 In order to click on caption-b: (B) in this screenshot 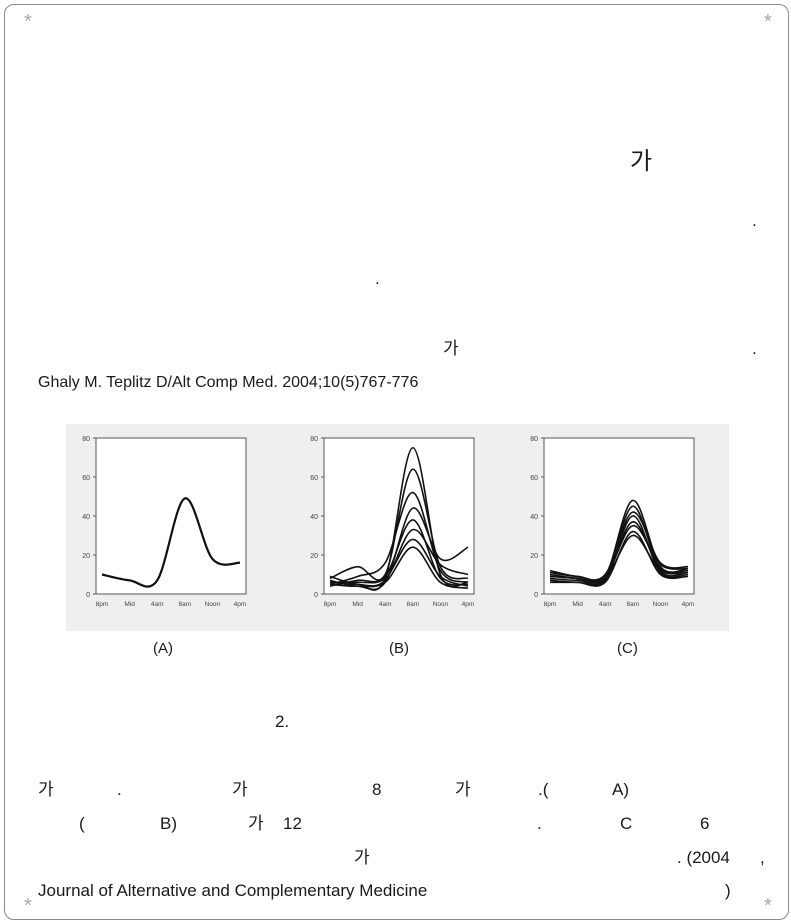, I will do `click(399, 648)`.